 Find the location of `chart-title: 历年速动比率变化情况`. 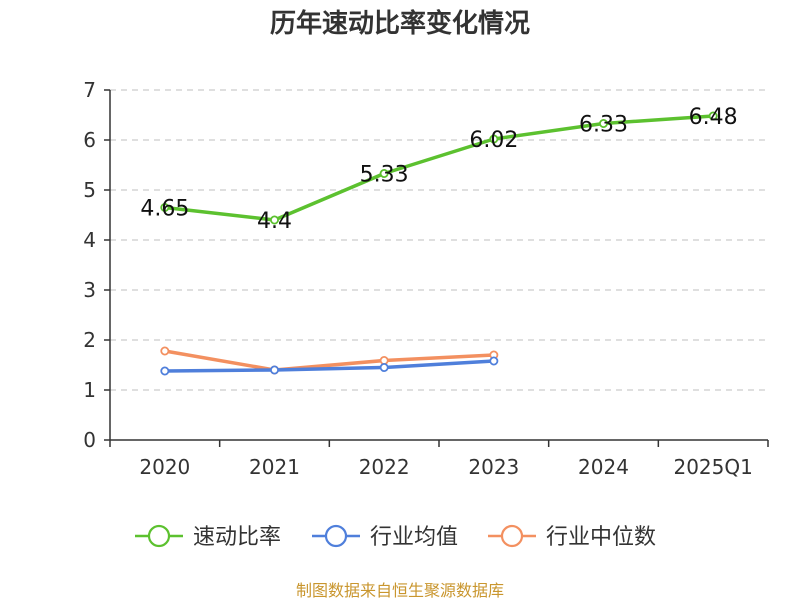

chart-title: 历年速动比率变化情况 is located at coordinates (400, 23).